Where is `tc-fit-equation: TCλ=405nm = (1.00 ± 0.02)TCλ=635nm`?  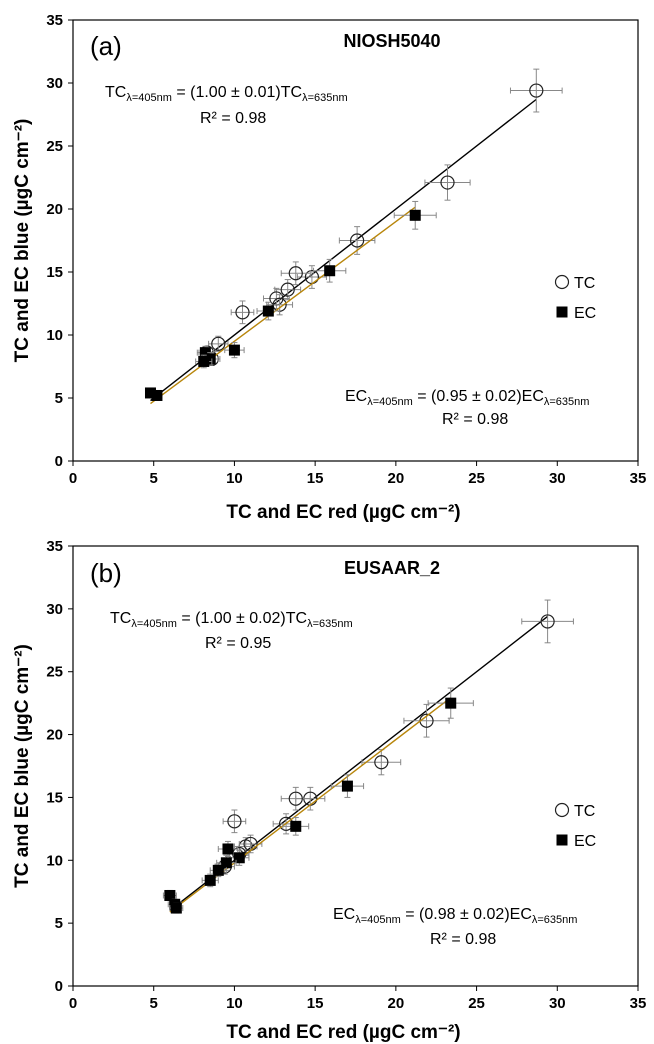
tc-fit-equation: TCλ=405nm = (1.00 ± 0.02)TCλ=635nm is located at coordinates (231, 620).